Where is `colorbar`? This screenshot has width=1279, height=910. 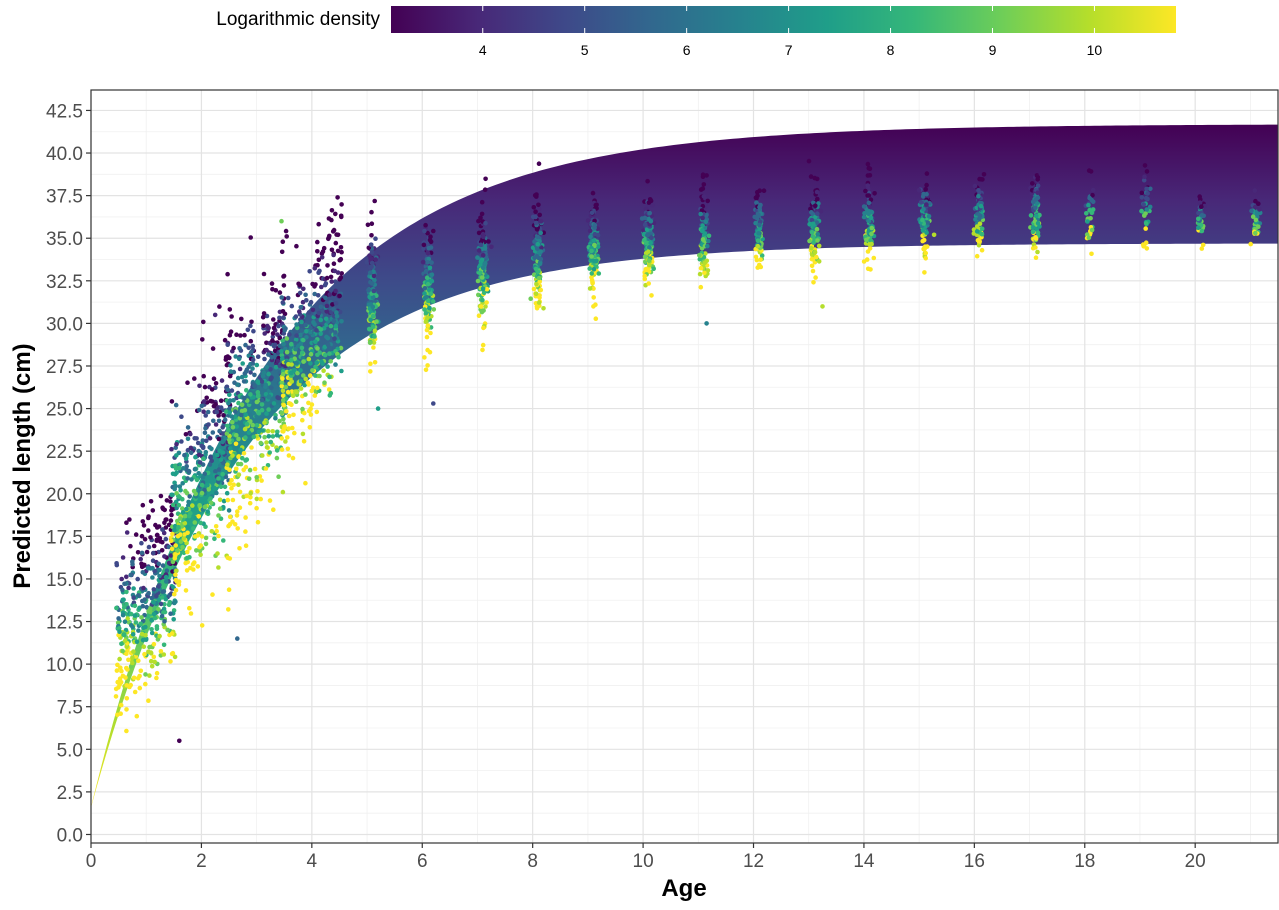
colorbar is located at coordinates (783, 19).